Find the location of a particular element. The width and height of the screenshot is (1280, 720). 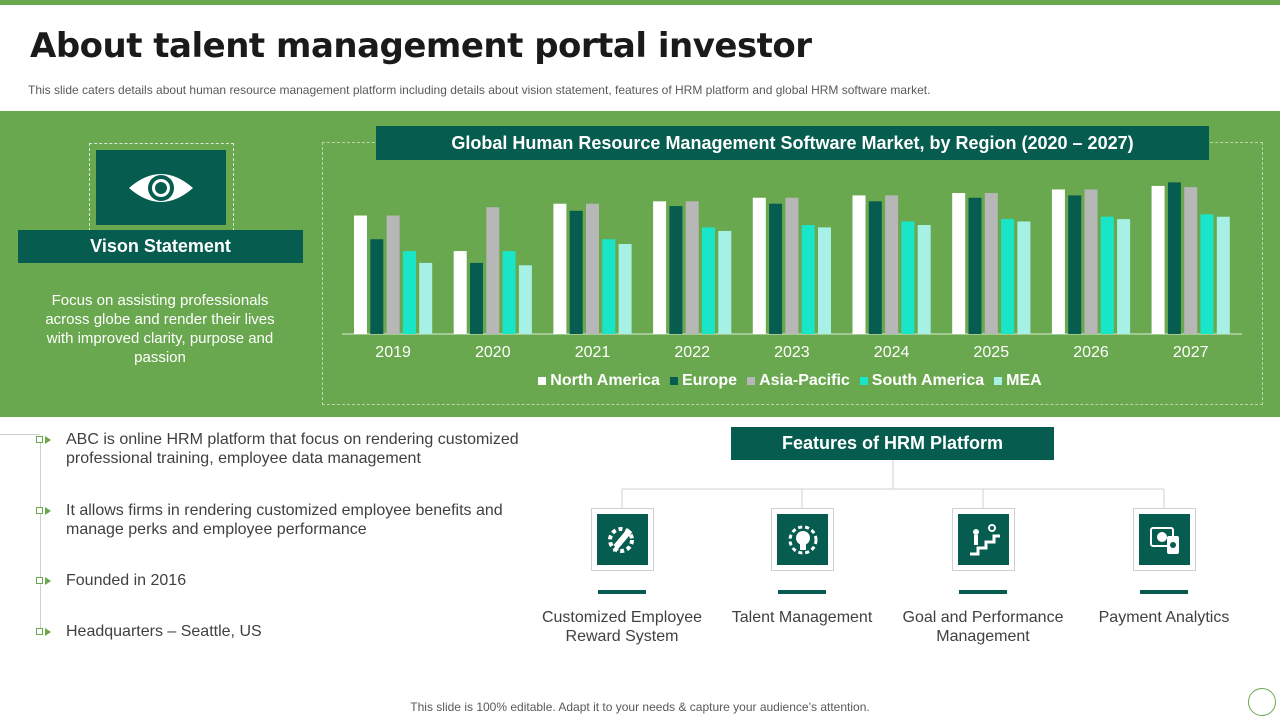

eye-icon is located at coordinates (161, 187).